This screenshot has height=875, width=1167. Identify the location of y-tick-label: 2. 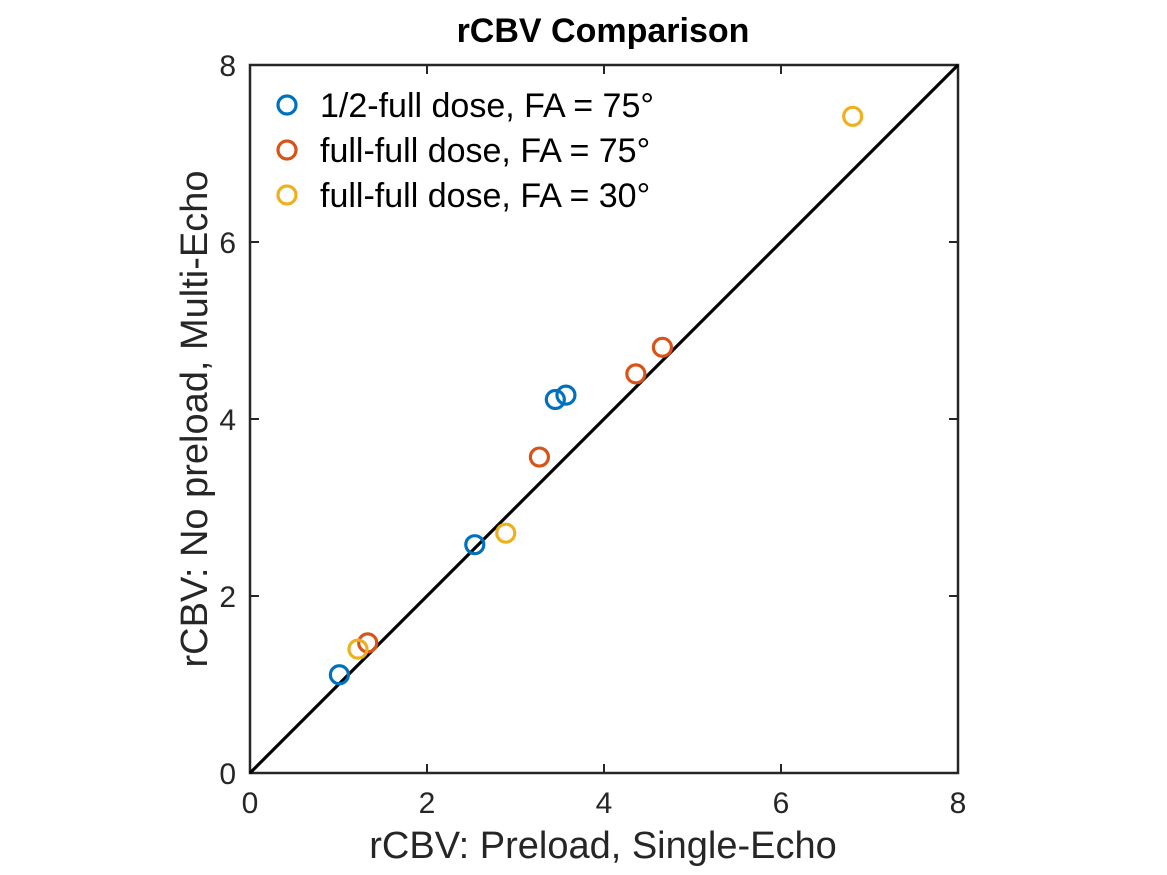
(227, 597).